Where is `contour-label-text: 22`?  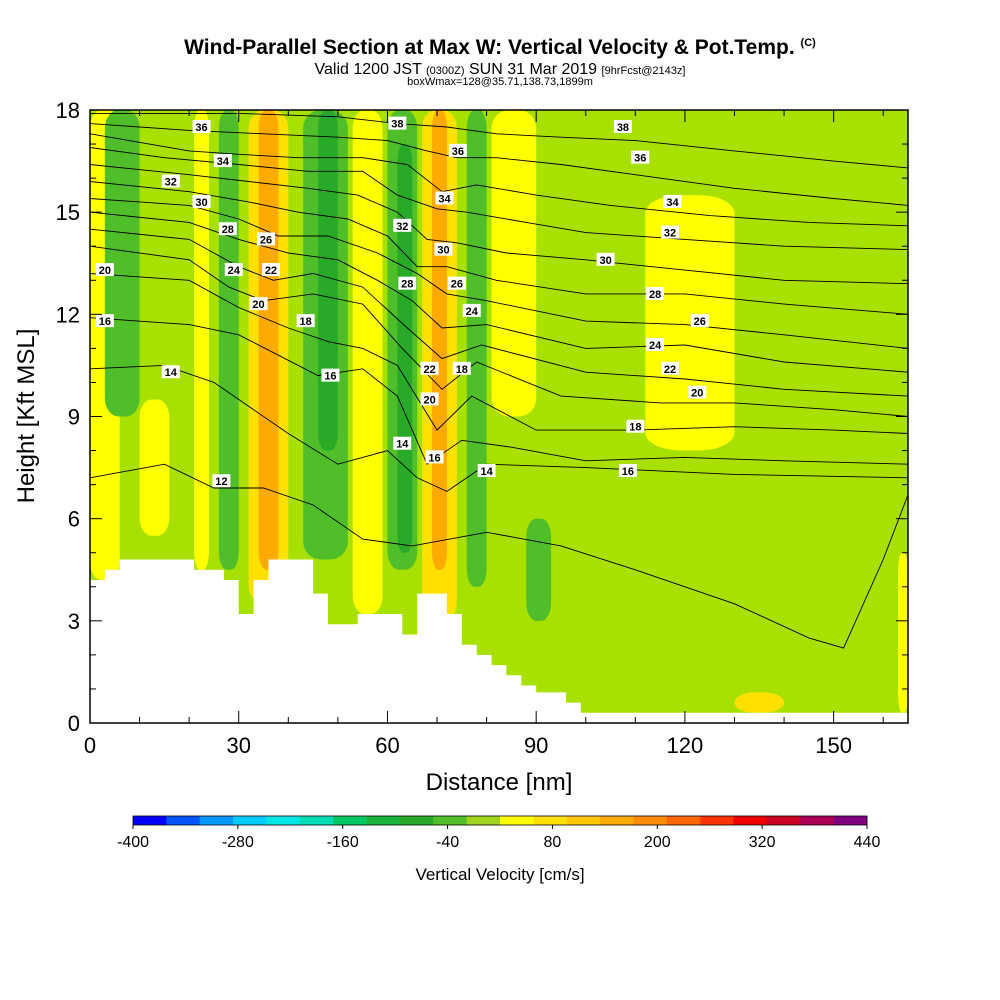 contour-label-text: 22 is located at coordinates (429, 370).